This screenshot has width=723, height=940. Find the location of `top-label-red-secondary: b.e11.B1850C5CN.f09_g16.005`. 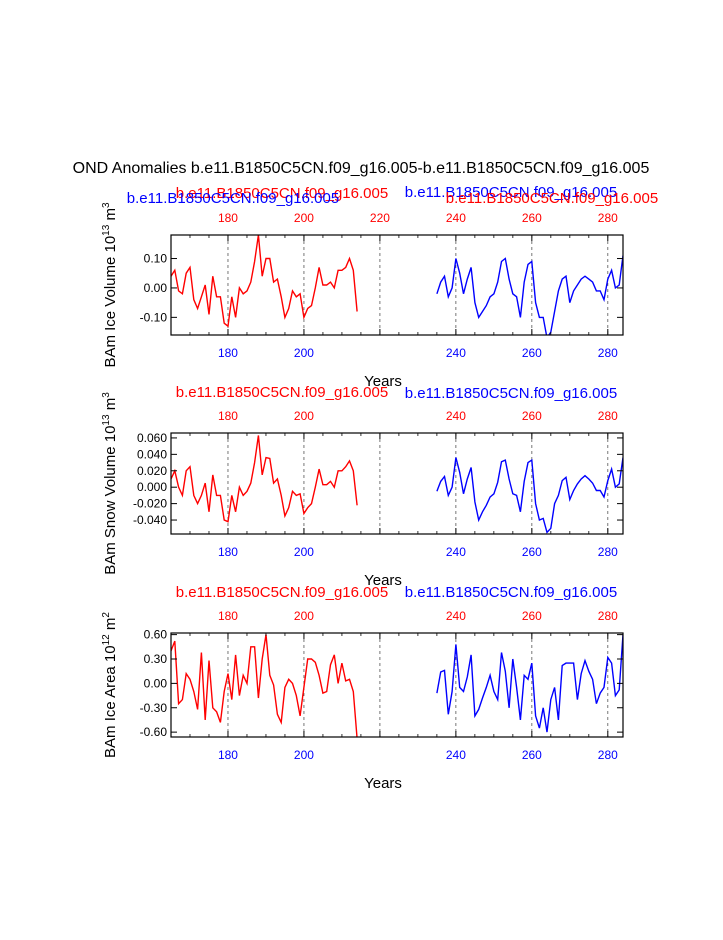

top-label-red-secondary: b.e11.B1850C5CN.f09_g16.005 is located at coordinates (552, 198).